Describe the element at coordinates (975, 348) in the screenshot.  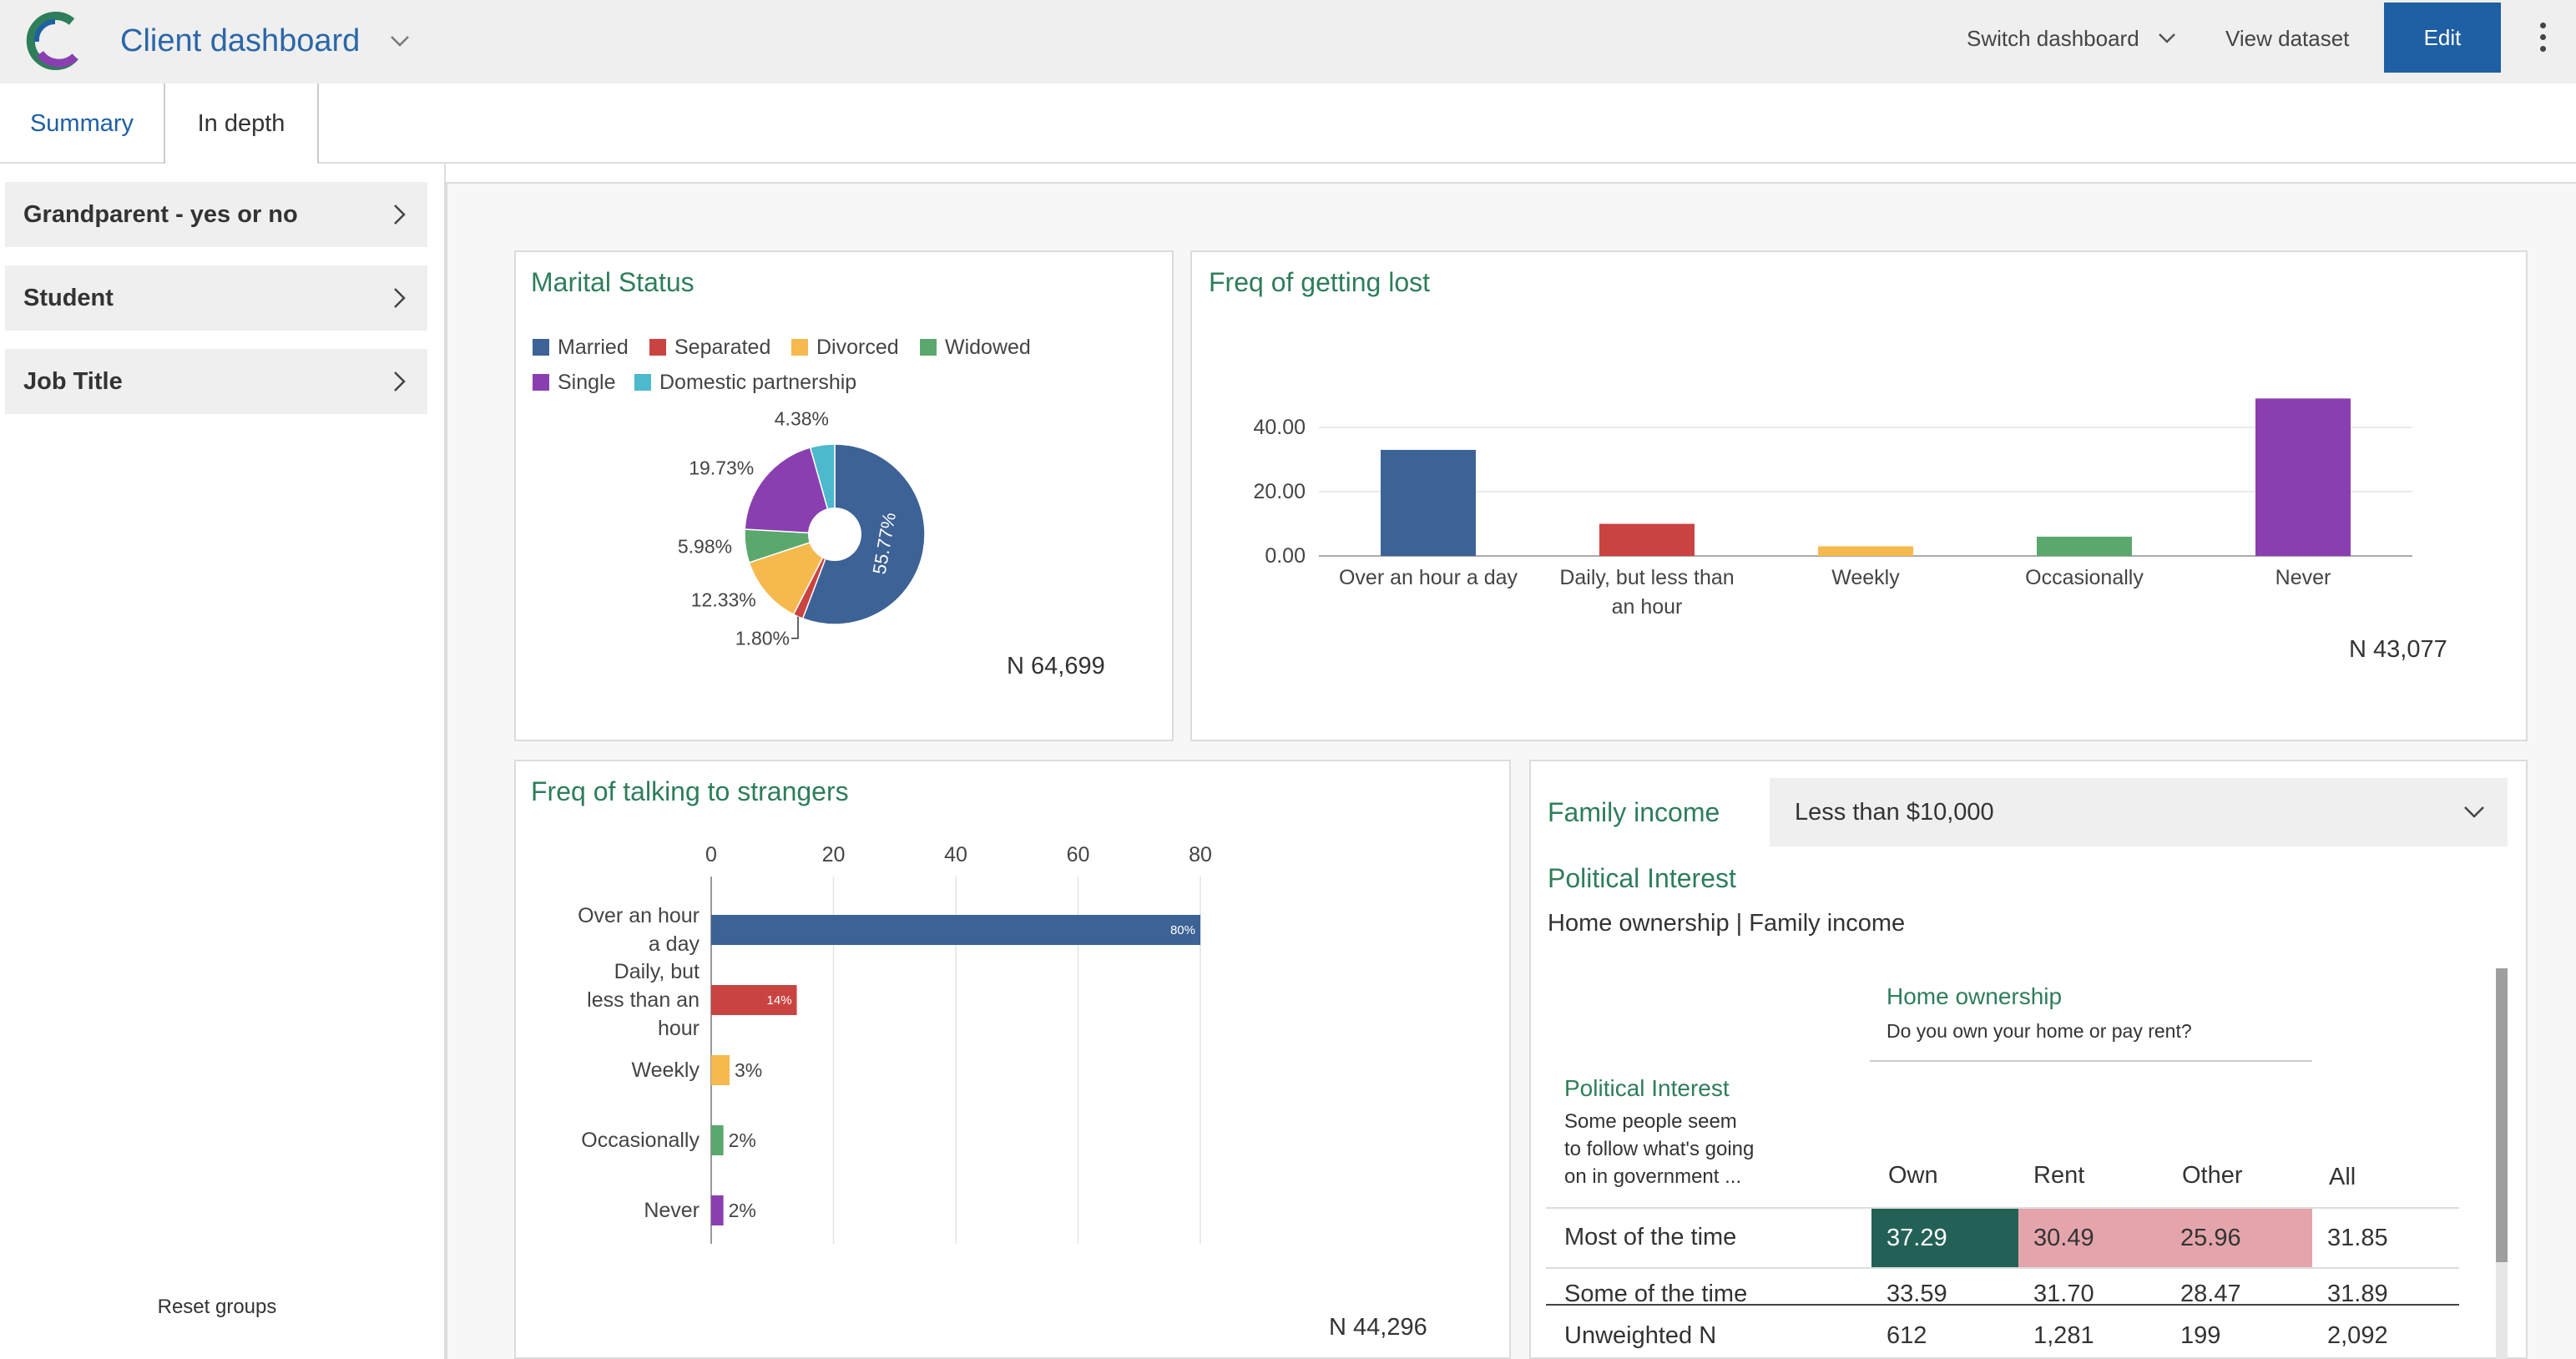
I see `legend-item-widowed: Widowed` at that location.